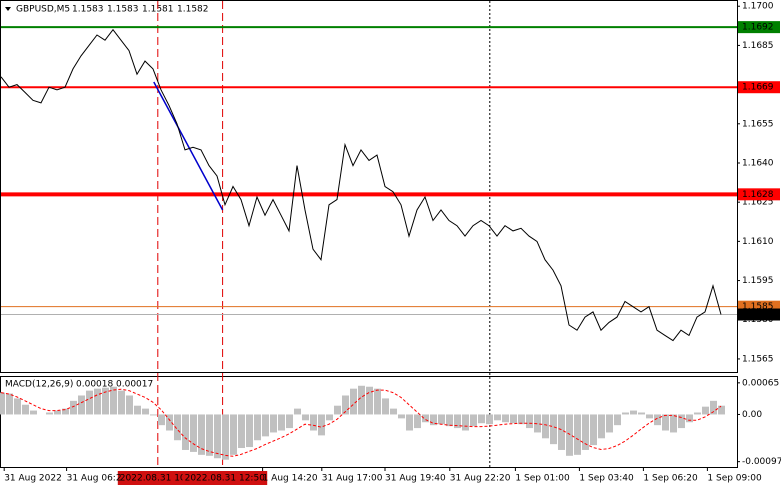 This screenshot has height=489, width=781. I want to click on y-tick-label: 1.1700, so click(758, 7).